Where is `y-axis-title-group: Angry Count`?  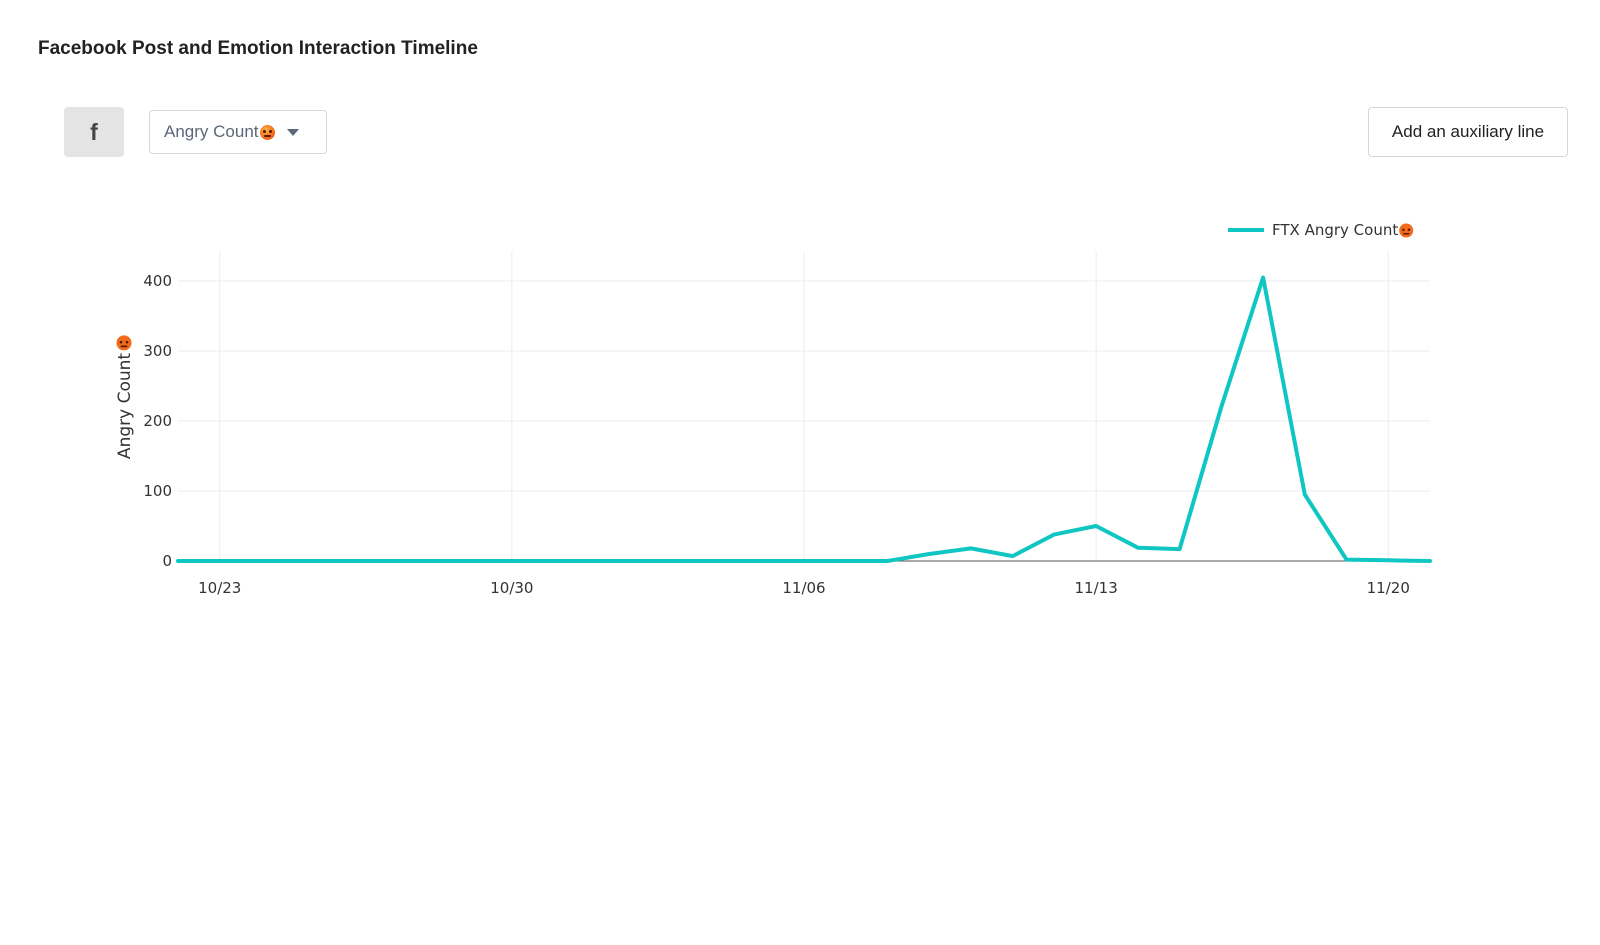
y-axis-title-group: Angry Count is located at coordinates (125, 397).